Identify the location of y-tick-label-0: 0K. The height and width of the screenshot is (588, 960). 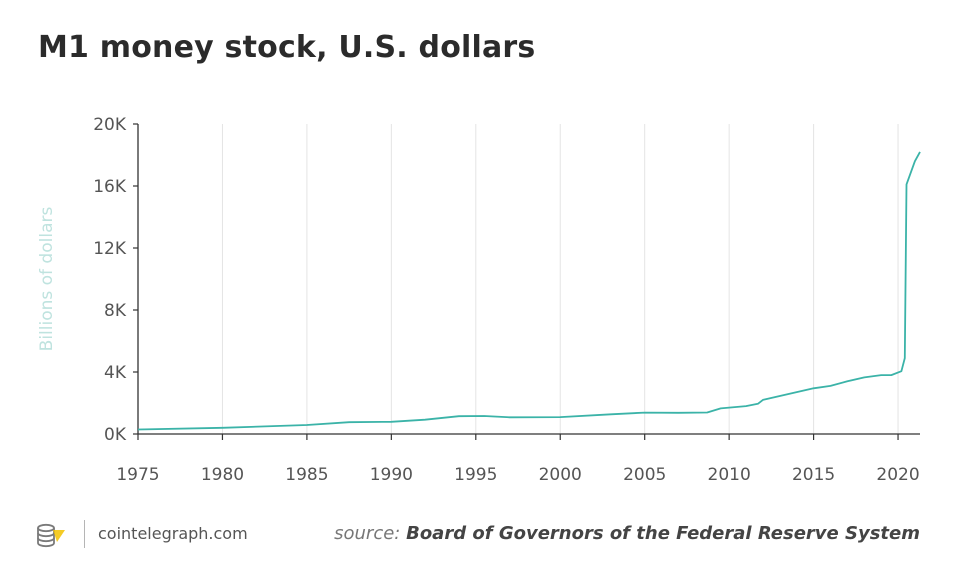
(115, 435).